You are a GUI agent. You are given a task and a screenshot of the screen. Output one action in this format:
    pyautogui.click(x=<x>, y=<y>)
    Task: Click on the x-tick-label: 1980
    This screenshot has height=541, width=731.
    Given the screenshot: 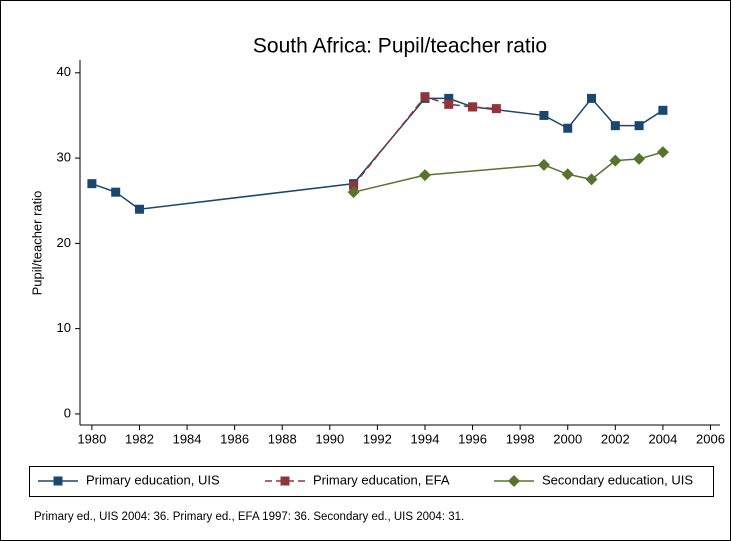 What is the action you would take?
    pyautogui.click(x=91, y=438)
    